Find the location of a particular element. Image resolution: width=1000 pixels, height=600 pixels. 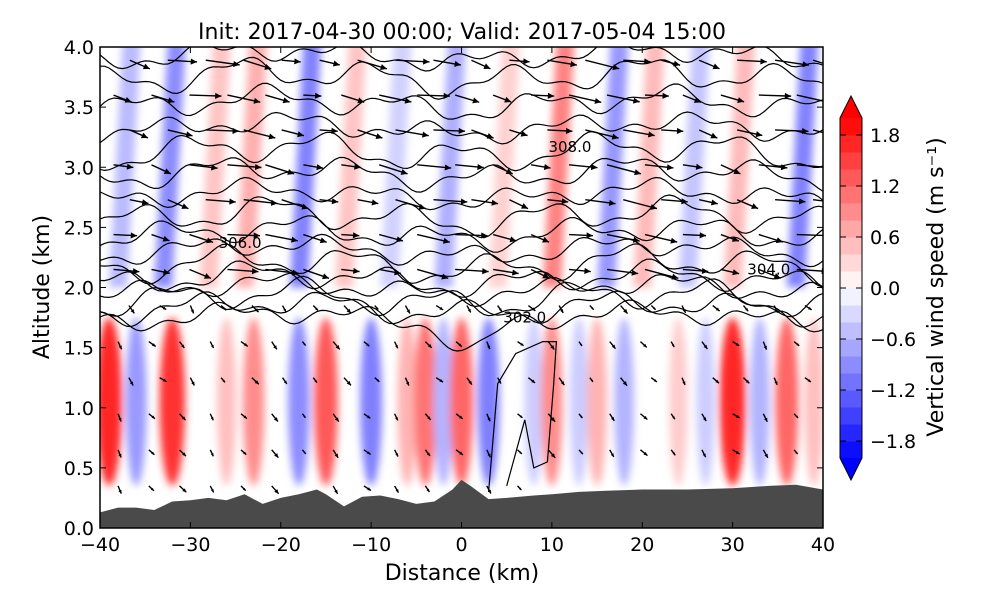

contour-label-2: 306.0 is located at coordinates (240, 243).